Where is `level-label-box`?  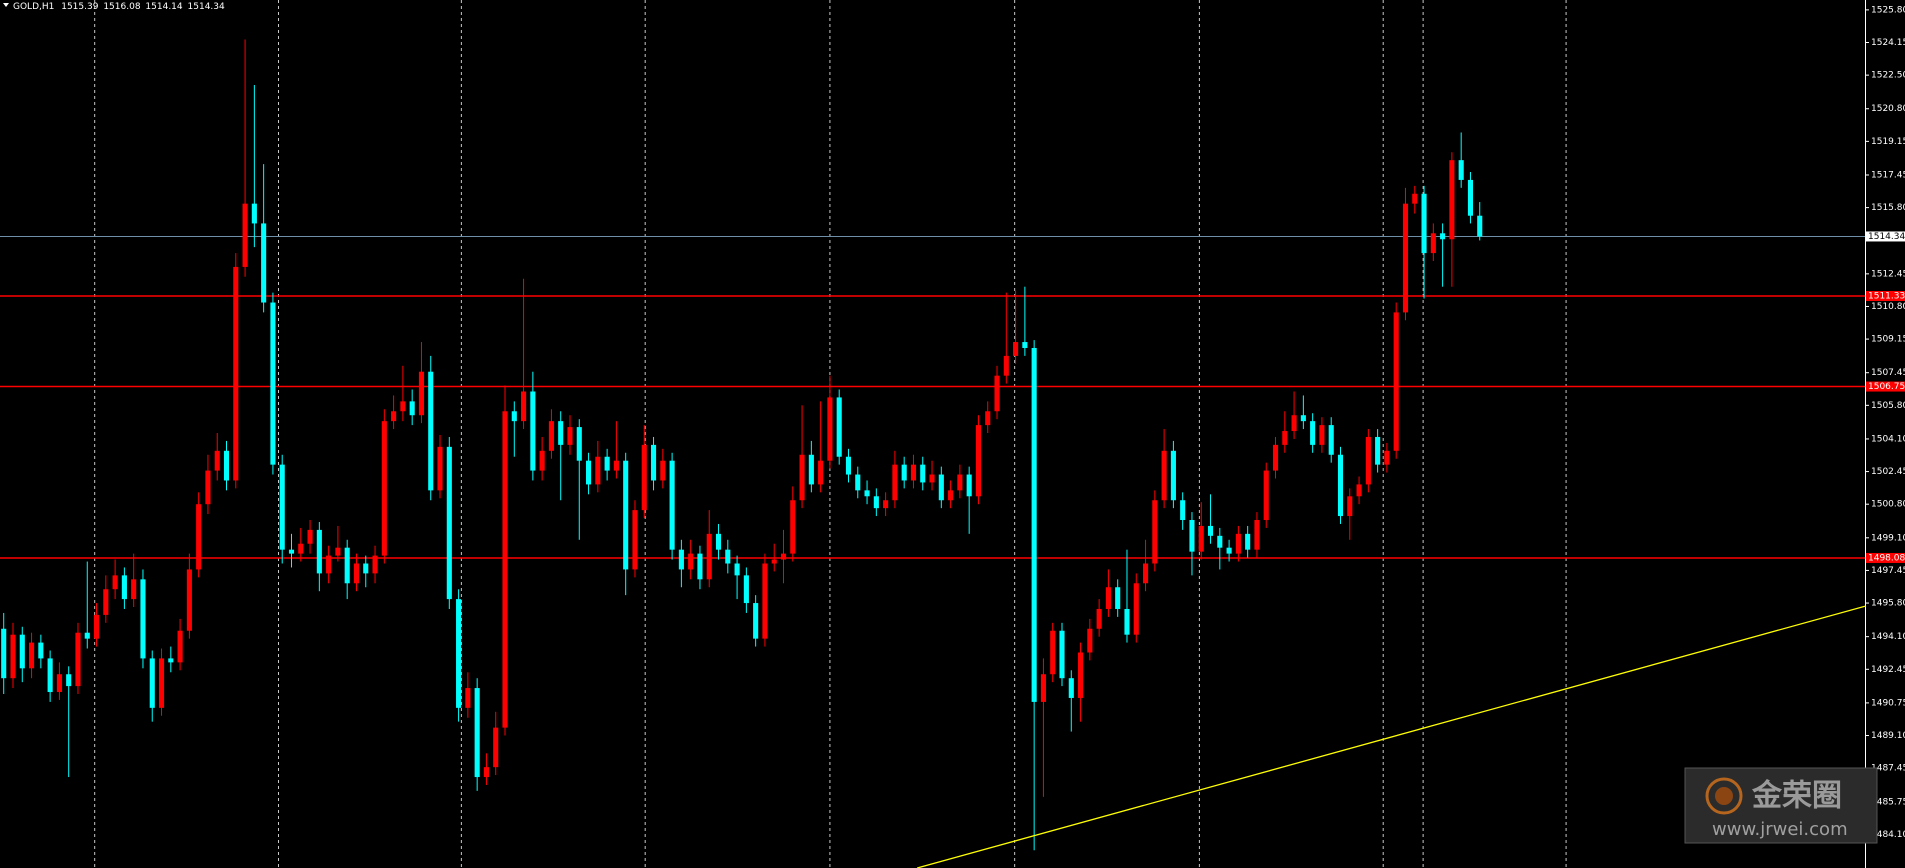
level-label-box is located at coordinates (1885, 386).